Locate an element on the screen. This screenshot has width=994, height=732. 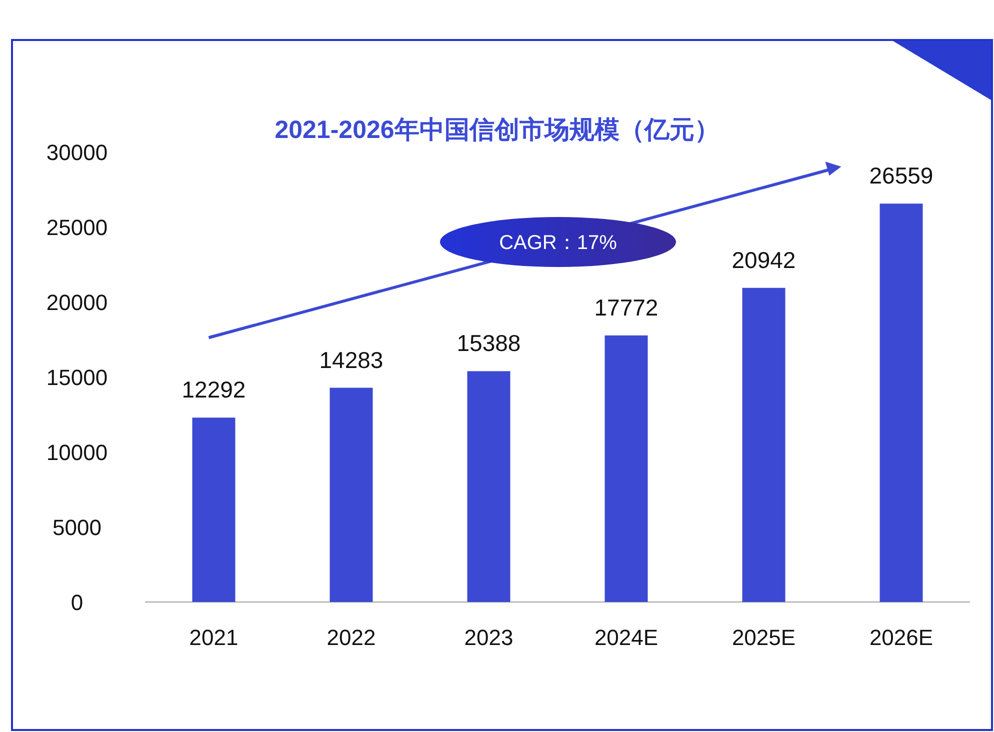
y-tick-label: 10000 is located at coordinates (77, 452).